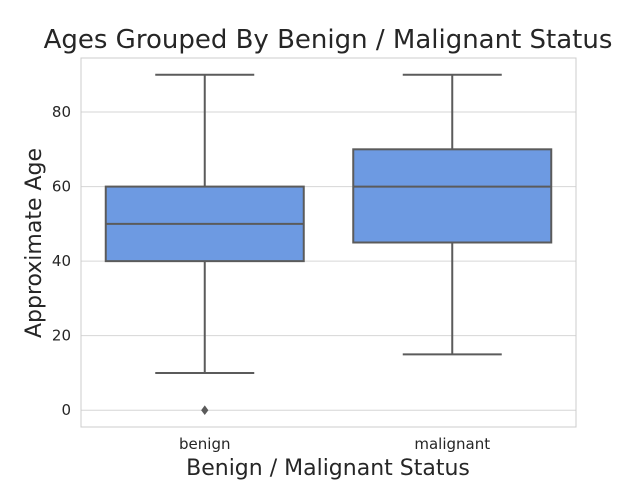  Describe the element at coordinates (452, 444) in the screenshot. I see `x-tick-label: malignant` at that location.